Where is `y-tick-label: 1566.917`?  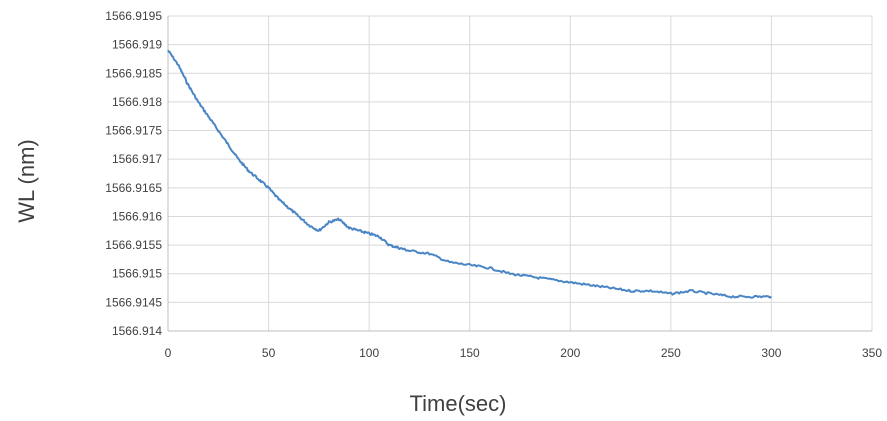 y-tick-label: 1566.917 is located at coordinates (137, 159).